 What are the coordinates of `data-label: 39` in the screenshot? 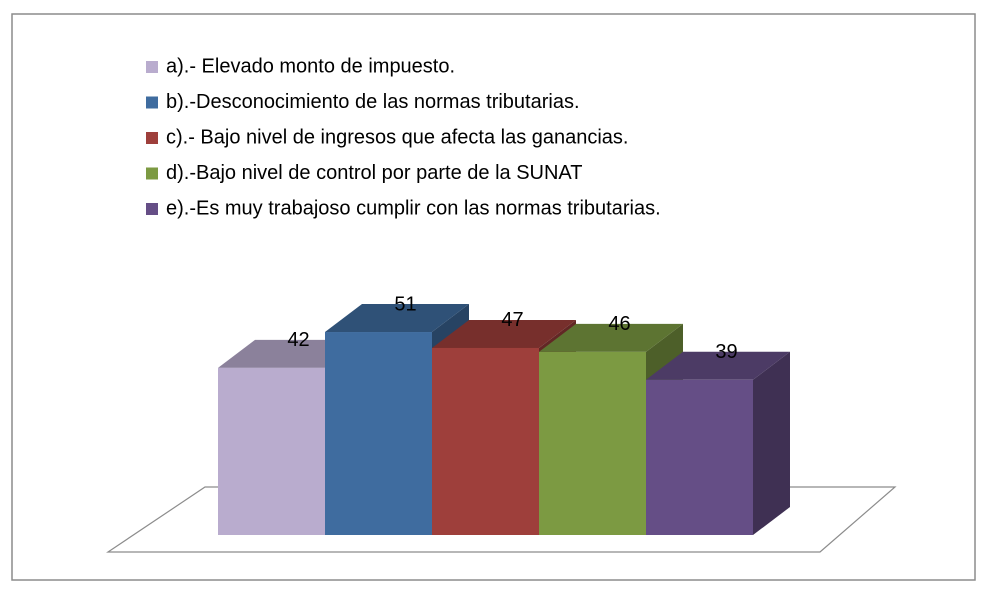 It's located at (726, 352).